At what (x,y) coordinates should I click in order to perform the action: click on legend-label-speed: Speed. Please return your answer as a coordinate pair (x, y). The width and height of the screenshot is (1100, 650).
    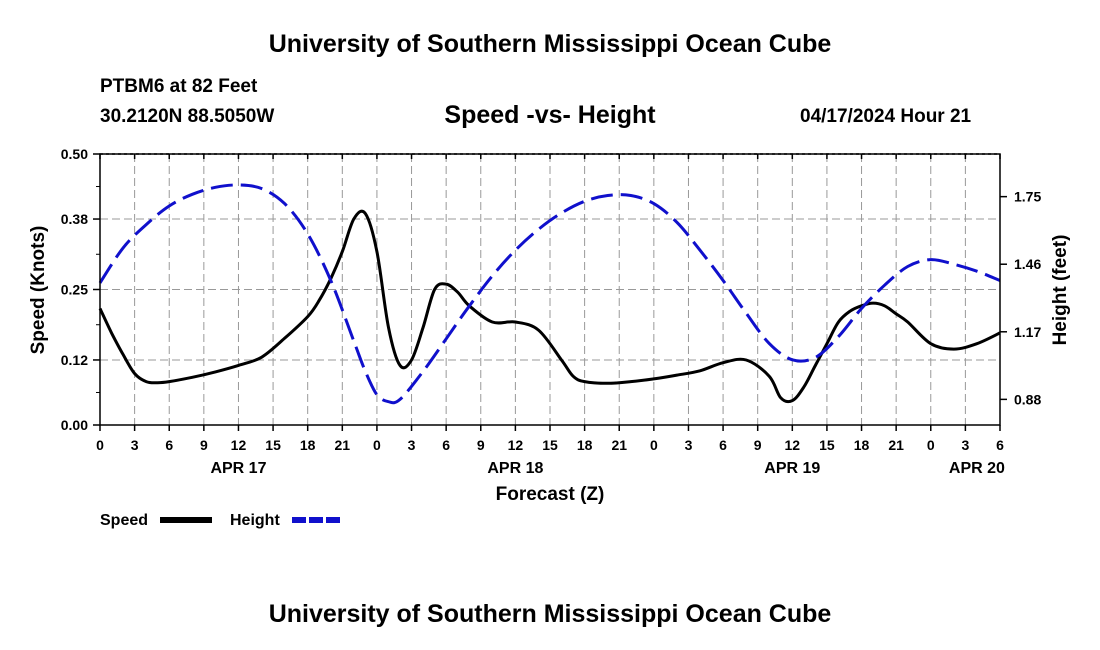
    Looking at the image, I should click on (124, 520).